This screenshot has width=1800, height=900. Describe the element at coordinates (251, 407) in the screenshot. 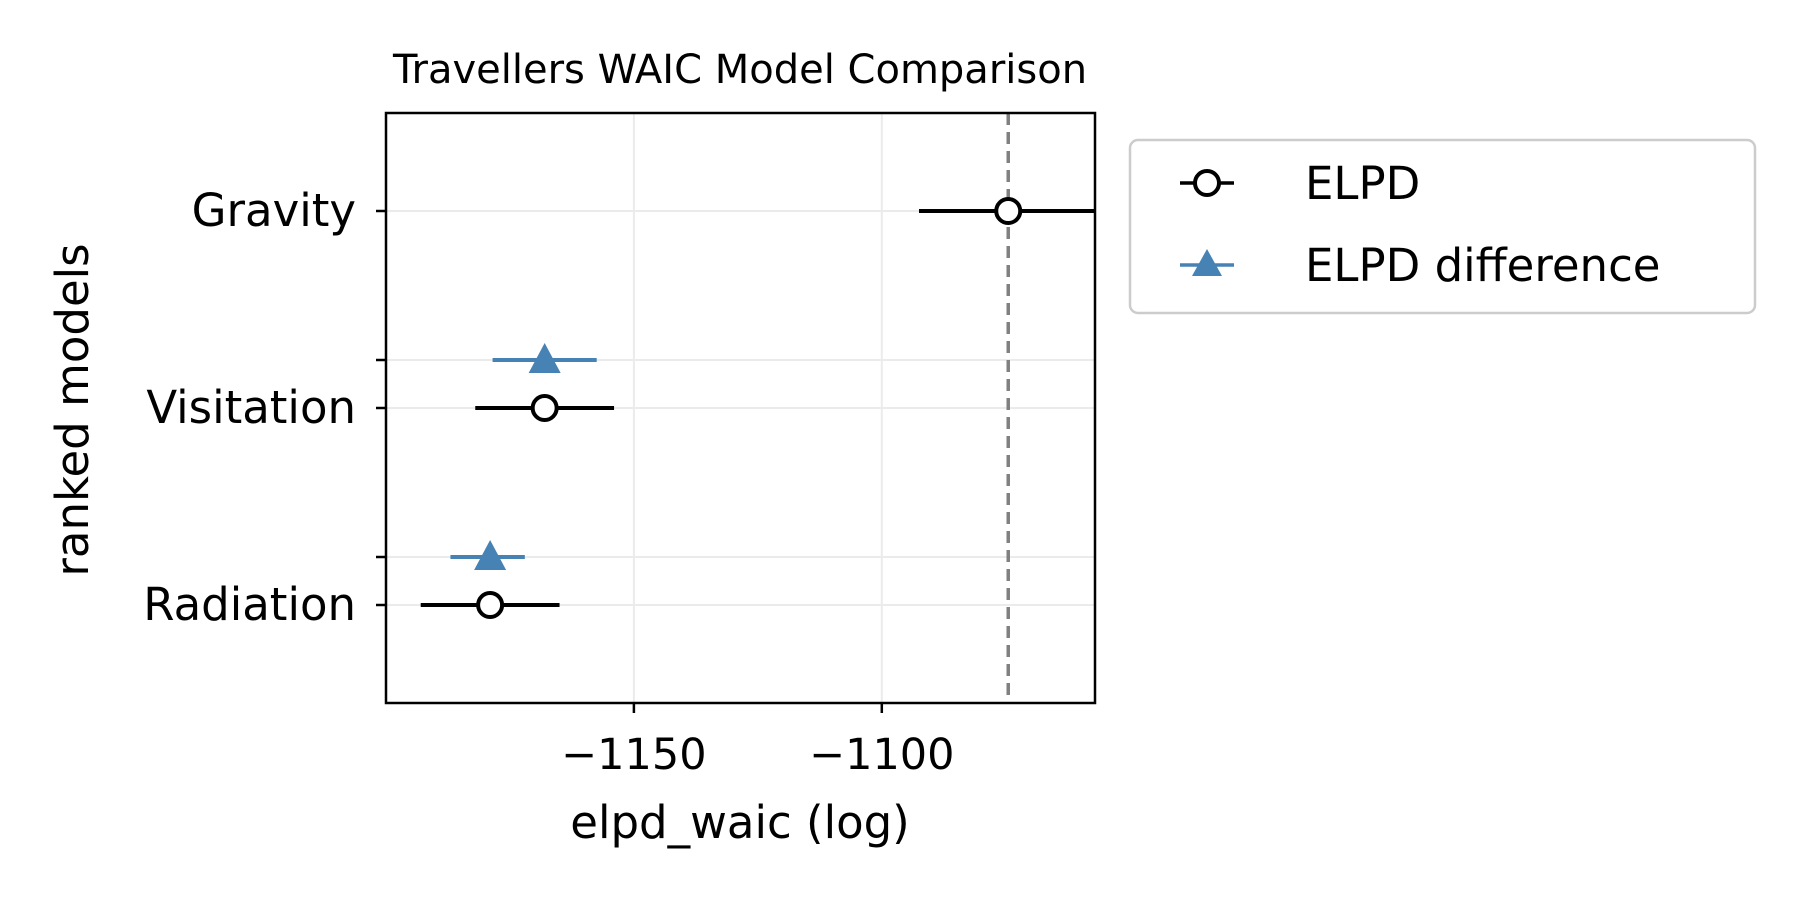

I see `y-tick-label: Visitation` at that location.